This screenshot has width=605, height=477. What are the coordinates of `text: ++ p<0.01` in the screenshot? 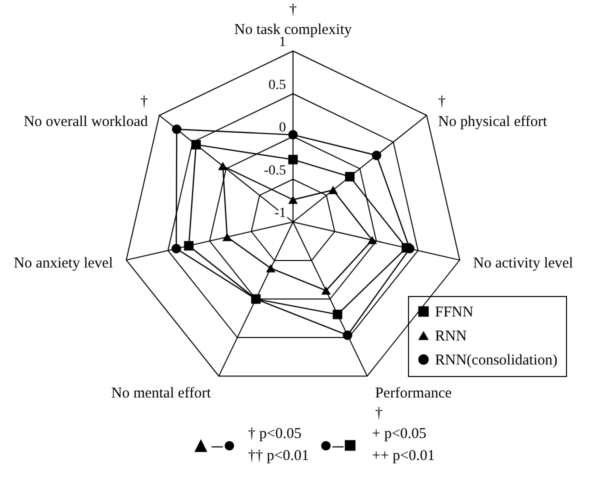 It's located at (403, 456).